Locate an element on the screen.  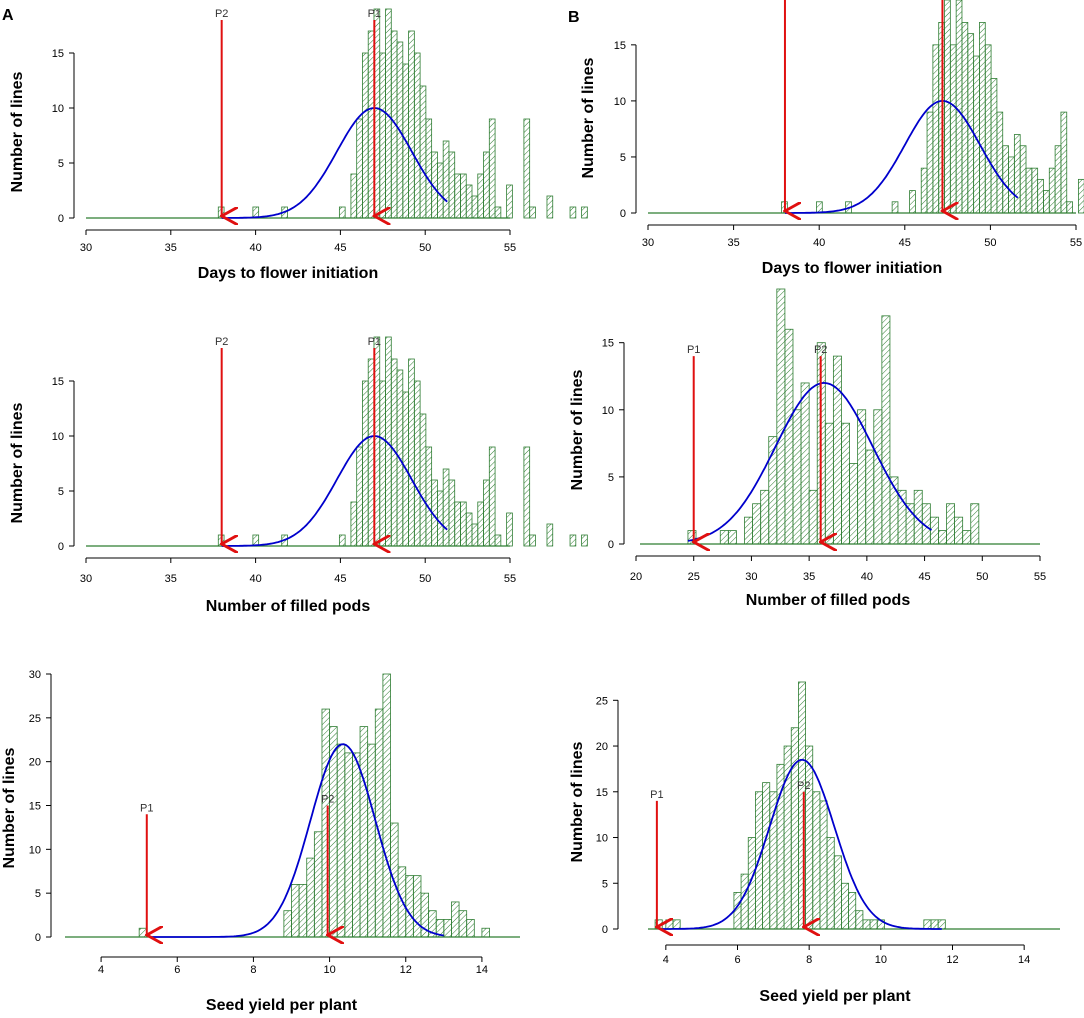
a1-normal-curve is located at coordinates (334, 163).